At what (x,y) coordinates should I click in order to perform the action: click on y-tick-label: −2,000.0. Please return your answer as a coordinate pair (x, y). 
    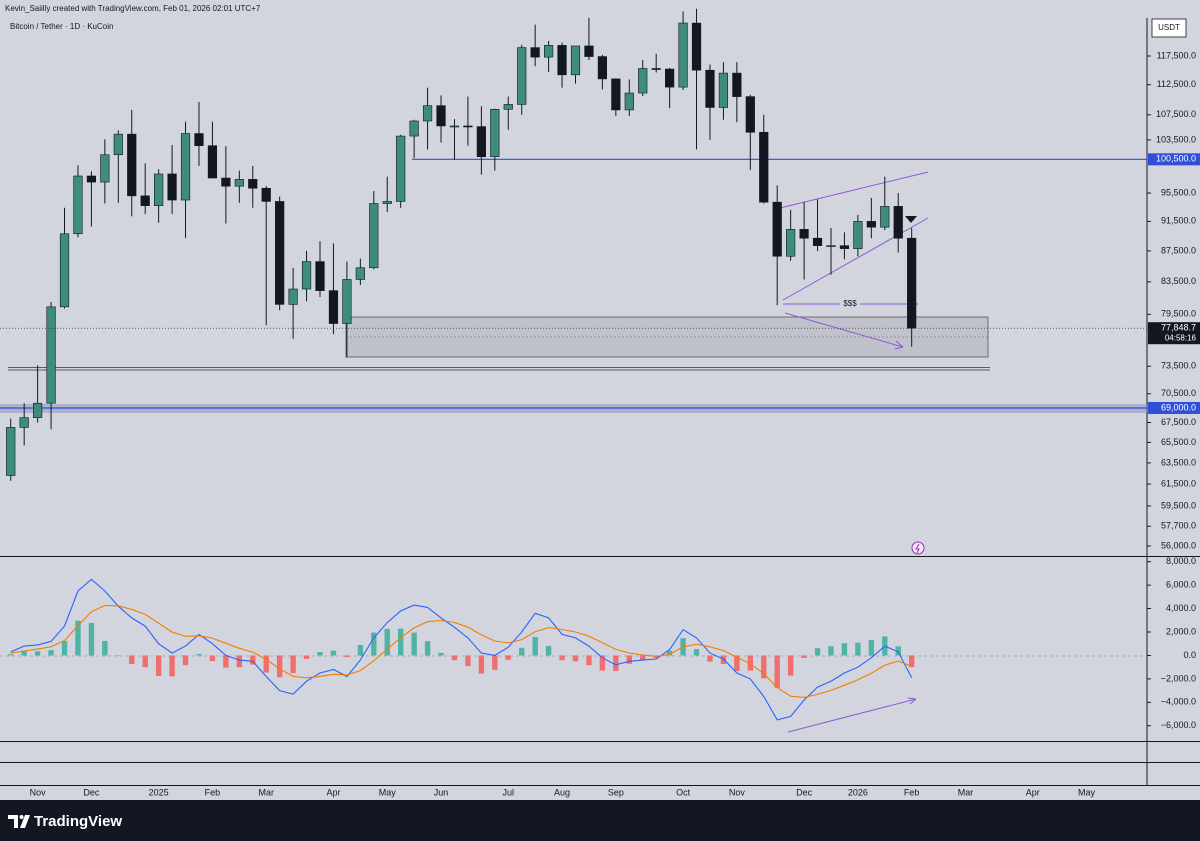
    Looking at the image, I should click on (1178, 678).